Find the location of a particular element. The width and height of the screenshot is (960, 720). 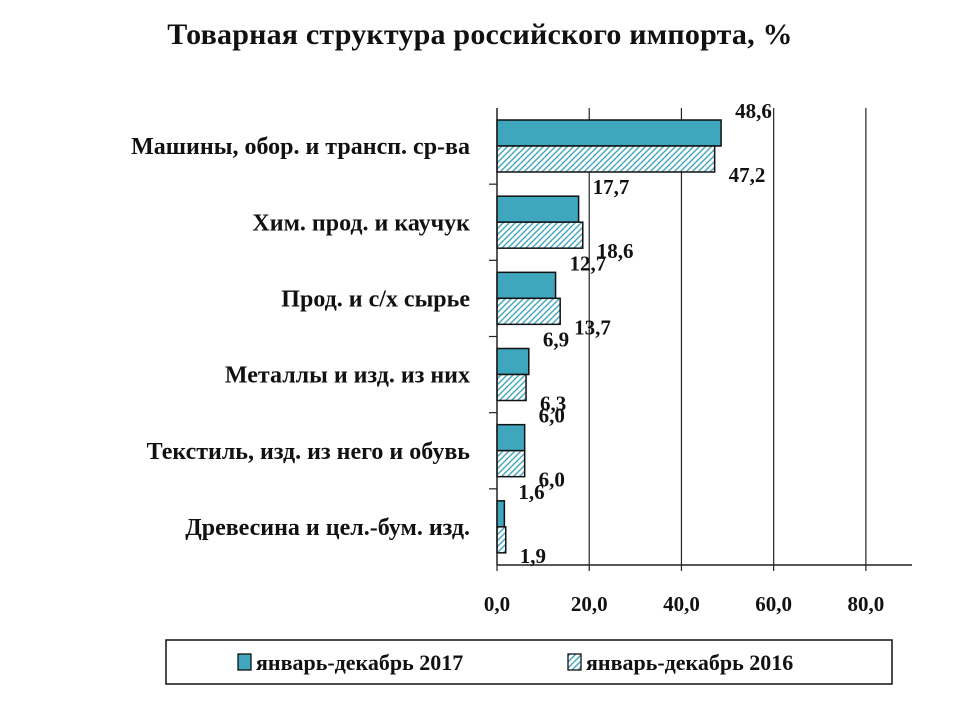

bars-group is located at coordinates (609, 336).